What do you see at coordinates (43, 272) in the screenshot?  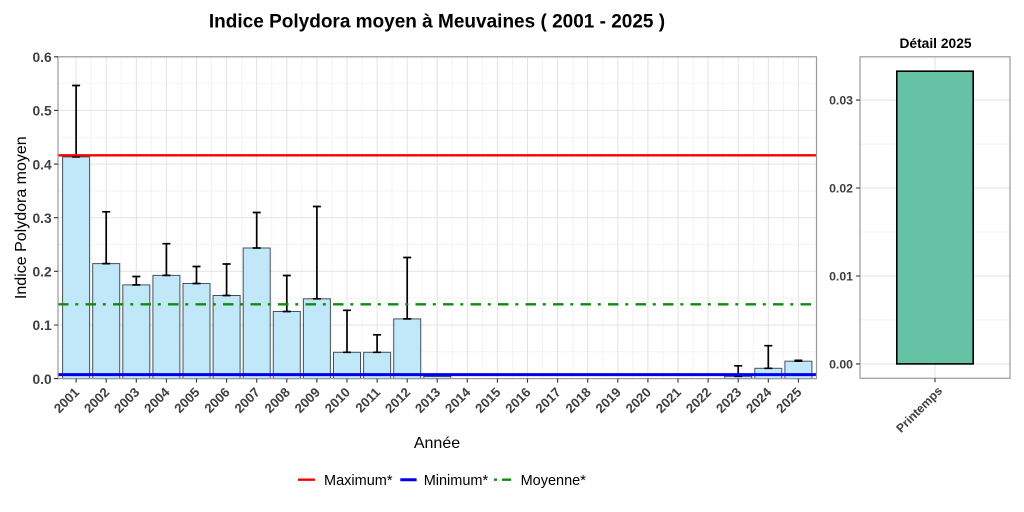 I see `svg-text: 0.2` at bounding box center [43, 272].